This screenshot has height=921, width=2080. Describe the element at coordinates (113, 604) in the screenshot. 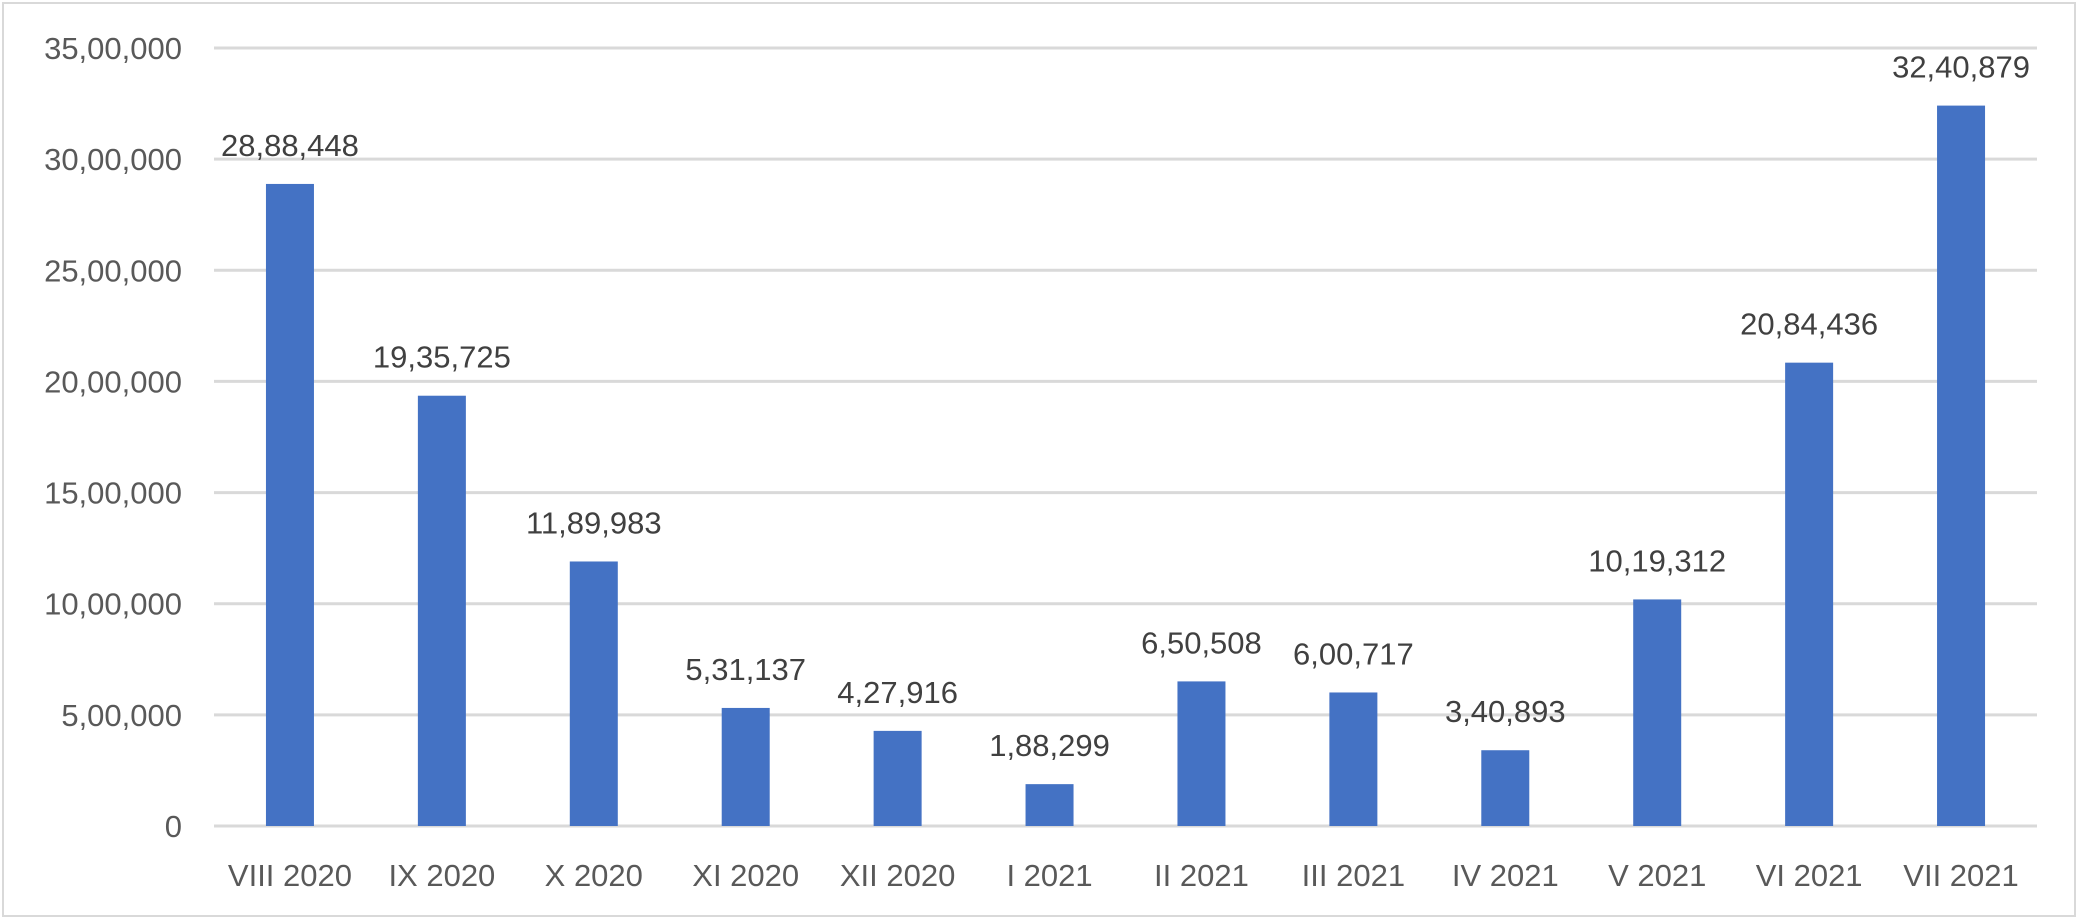

I see `y-tick-label: 10,00,000` at that location.